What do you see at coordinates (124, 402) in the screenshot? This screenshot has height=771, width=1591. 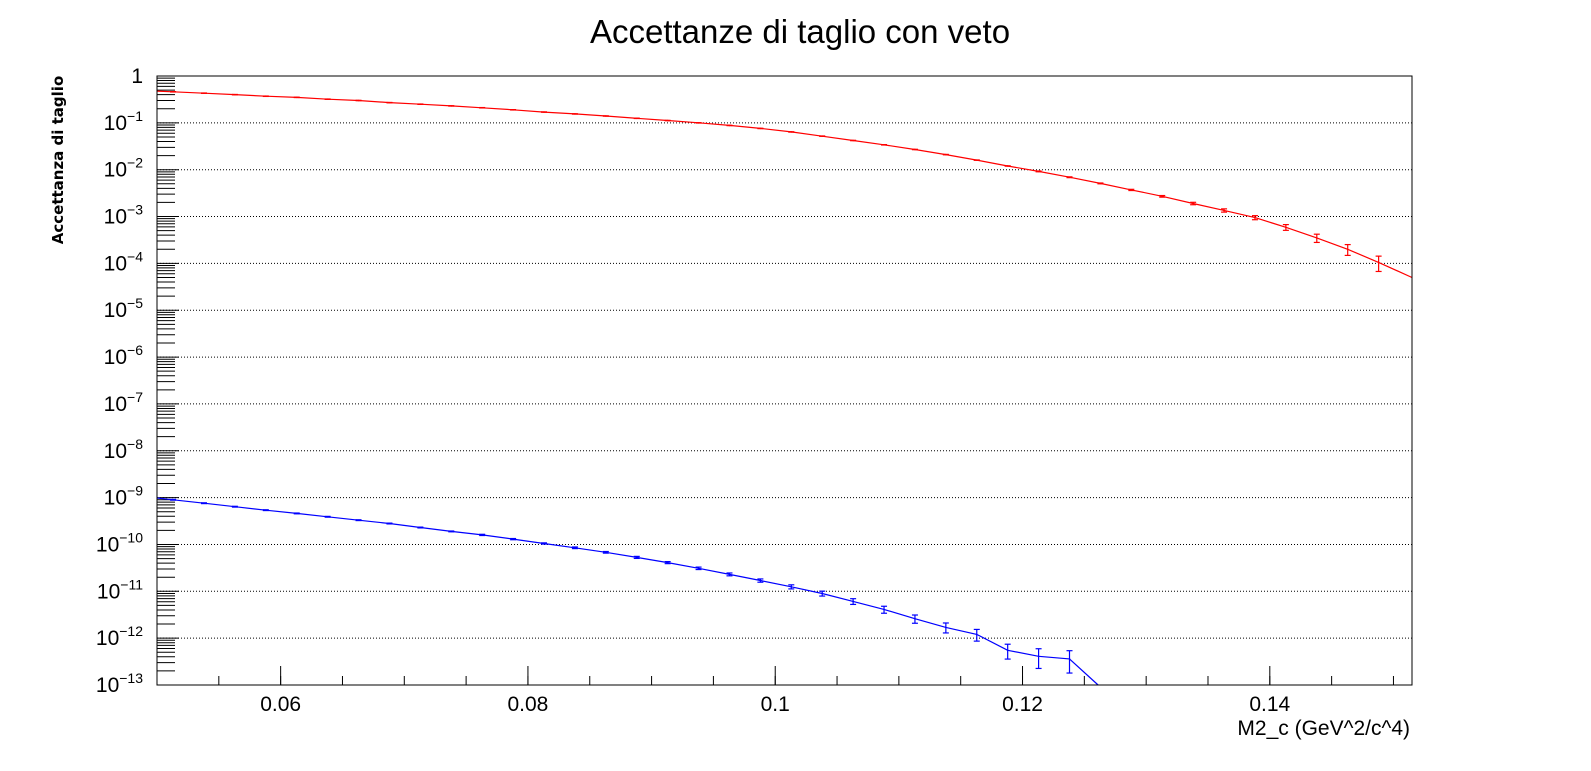 I see `y-tick-label: 10⁻⁷` at bounding box center [124, 402].